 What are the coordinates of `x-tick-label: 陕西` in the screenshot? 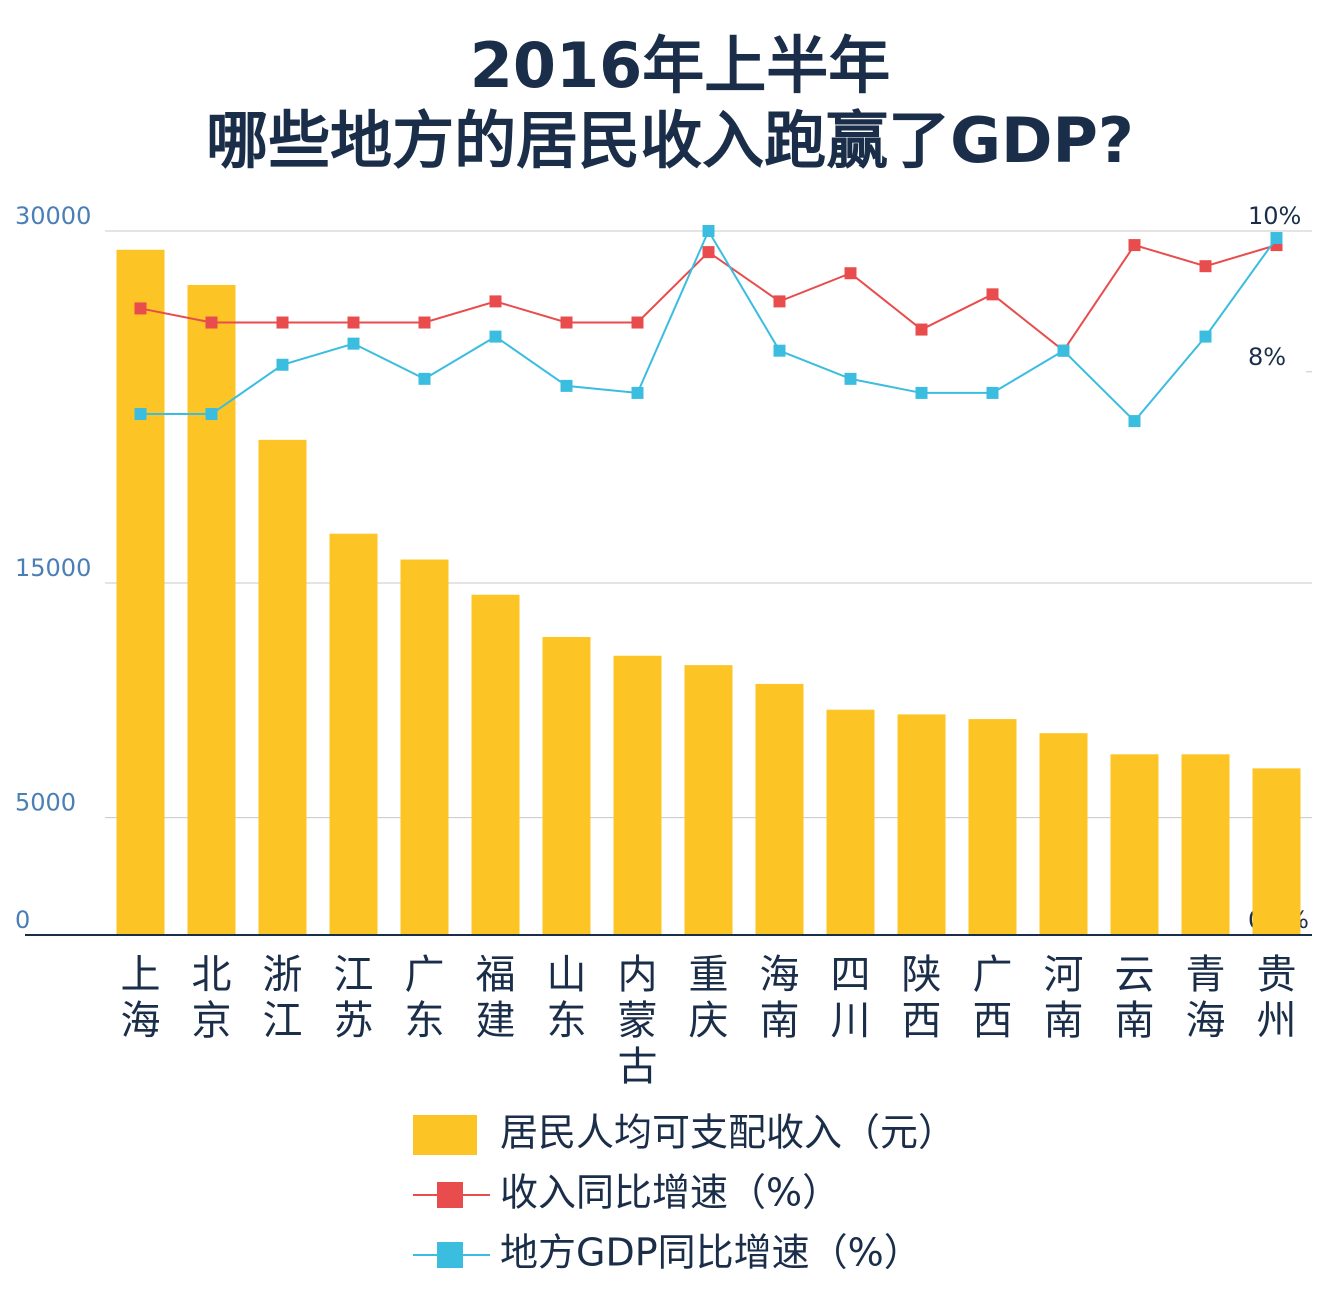 It's located at (921, 998).